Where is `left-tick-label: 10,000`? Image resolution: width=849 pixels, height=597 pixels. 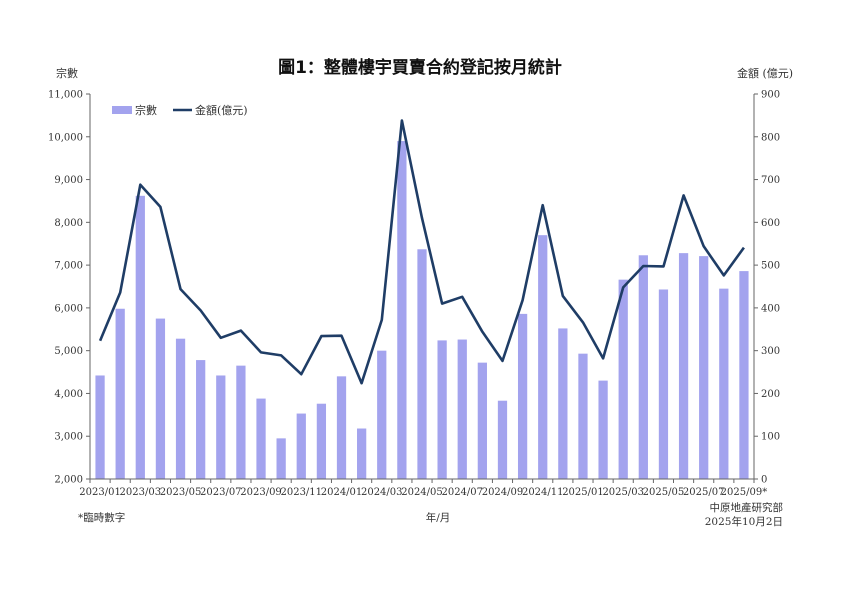 left-tick-label: 10,000 is located at coordinates (65, 137).